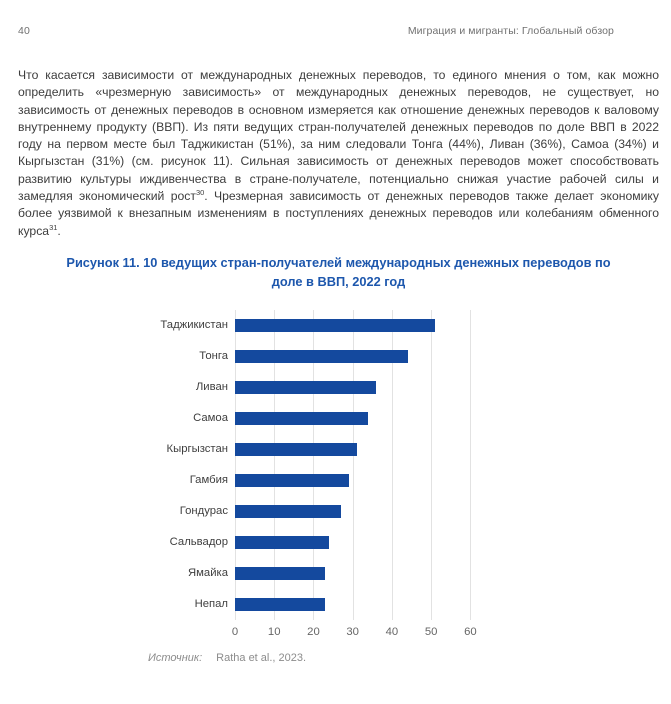 This screenshot has height=704, width=671. What do you see at coordinates (194, 325) in the screenshot?
I see `category-label: Таджикистан` at bounding box center [194, 325].